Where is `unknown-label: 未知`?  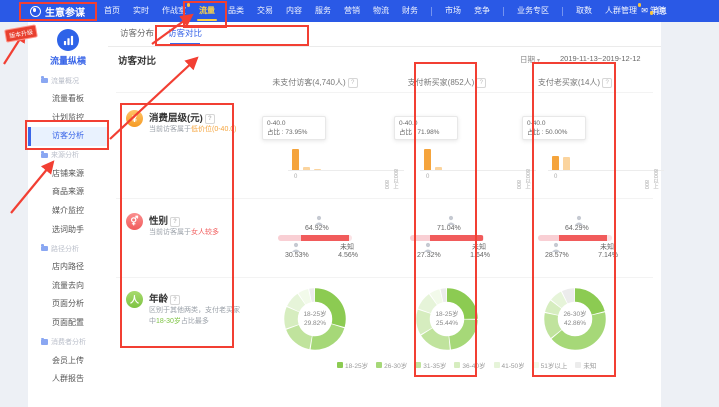 unknown-label: 未知 is located at coordinates (607, 247).